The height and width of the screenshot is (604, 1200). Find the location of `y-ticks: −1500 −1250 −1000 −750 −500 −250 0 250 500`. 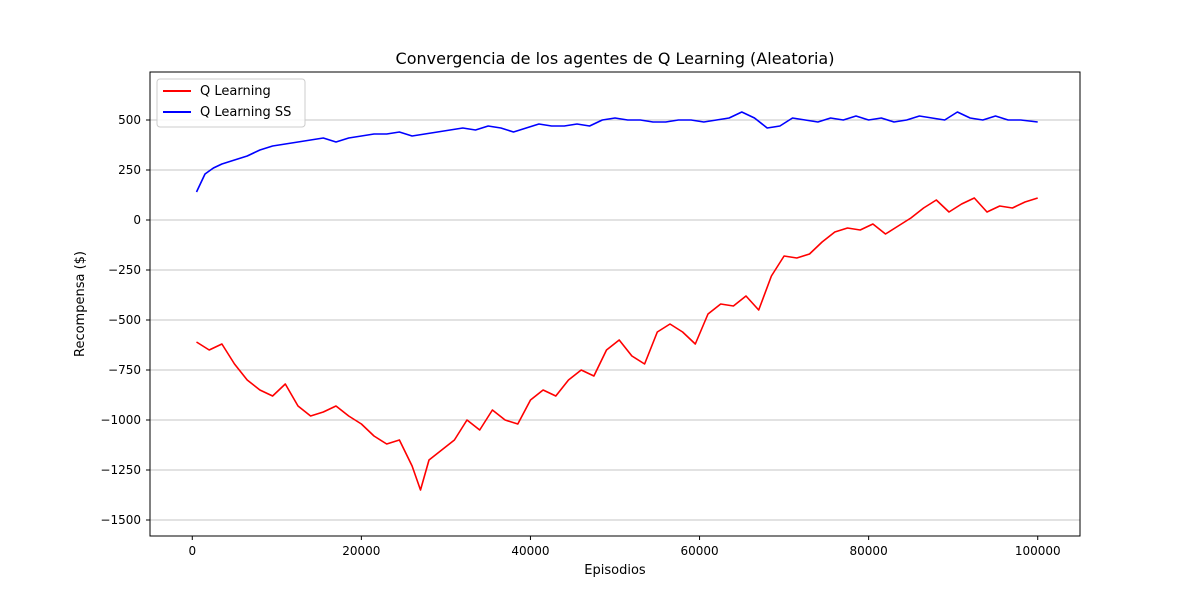

y-ticks: −1500 −1250 −1000 −750 −500 −250 0 250 500 is located at coordinates (125, 320).